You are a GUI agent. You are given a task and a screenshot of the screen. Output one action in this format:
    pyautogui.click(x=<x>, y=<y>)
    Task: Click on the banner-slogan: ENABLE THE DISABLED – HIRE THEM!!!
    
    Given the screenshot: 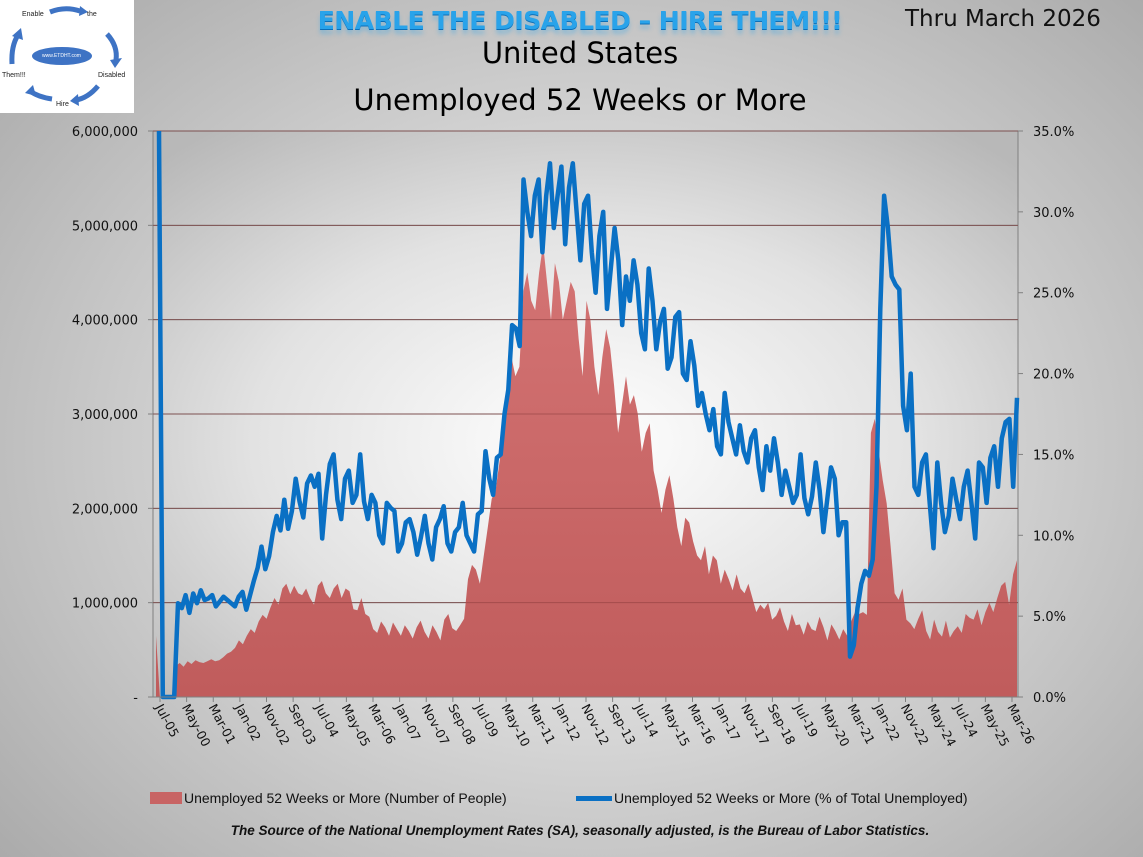 What is the action you would take?
    pyautogui.click(x=580, y=20)
    